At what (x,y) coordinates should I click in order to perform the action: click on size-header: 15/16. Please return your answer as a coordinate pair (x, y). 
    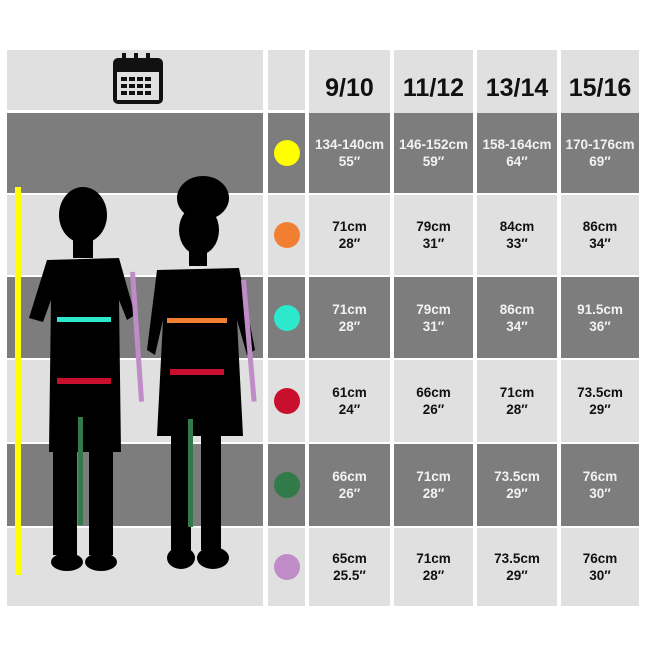
    Looking at the image, I should click on (600, 84).